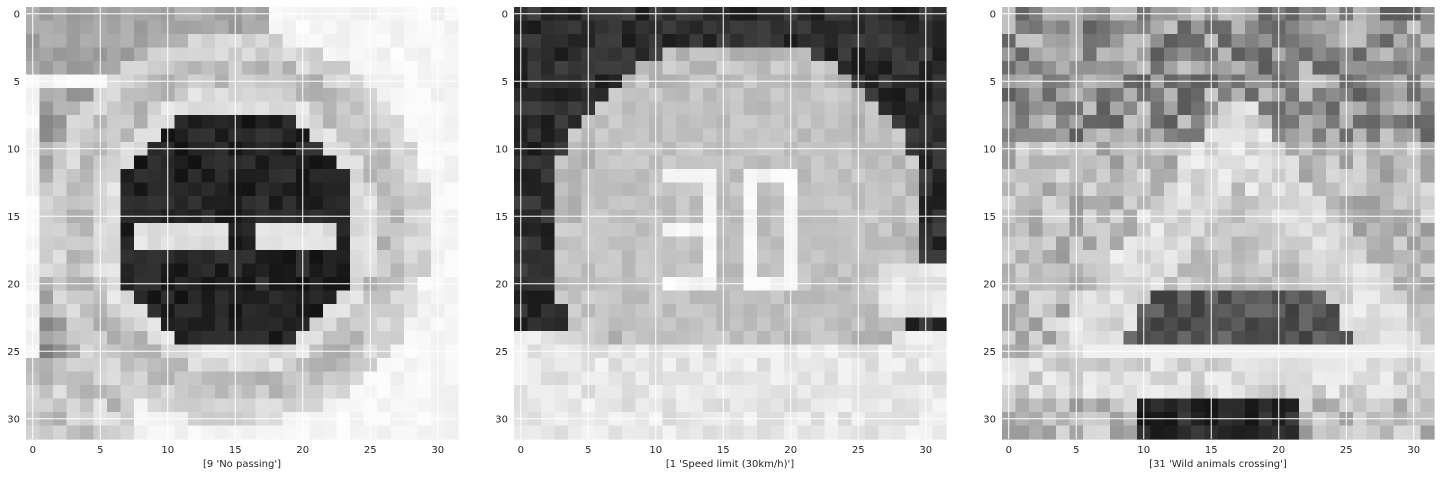 The width and height of the screenshot is (1440, 477). I want to click on x-axis-label: [1 'Speed limit (30km/h)'], so click(730, 464).